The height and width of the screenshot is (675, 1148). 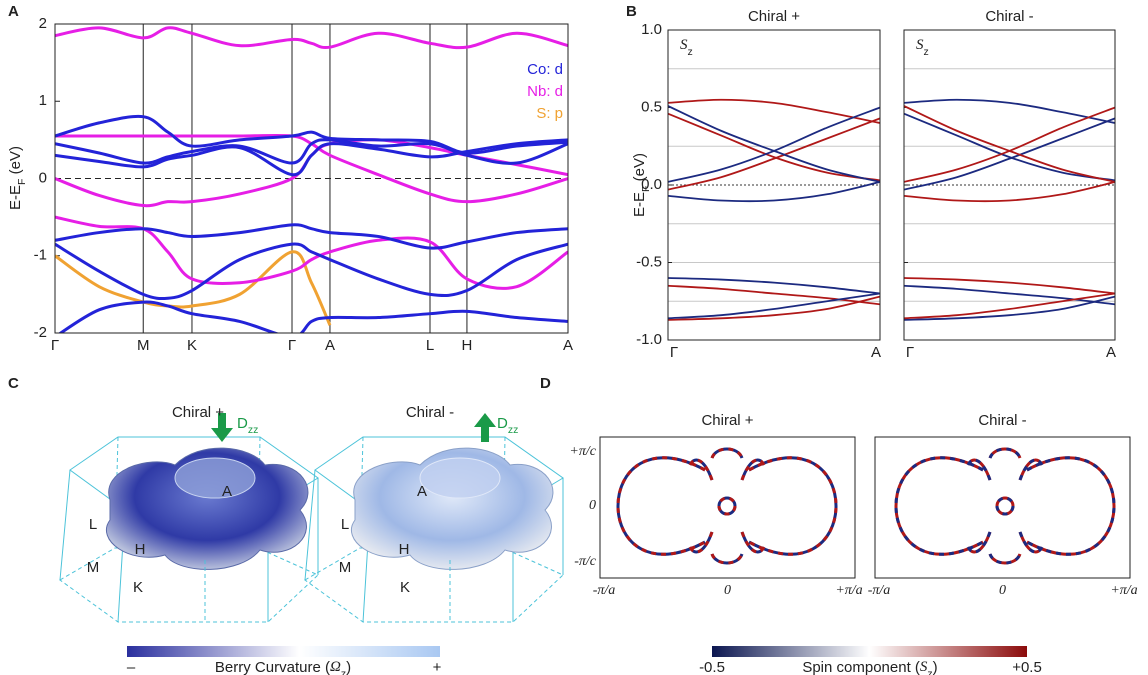 I want to click on panel-label: A, so click(x=13, y=11).